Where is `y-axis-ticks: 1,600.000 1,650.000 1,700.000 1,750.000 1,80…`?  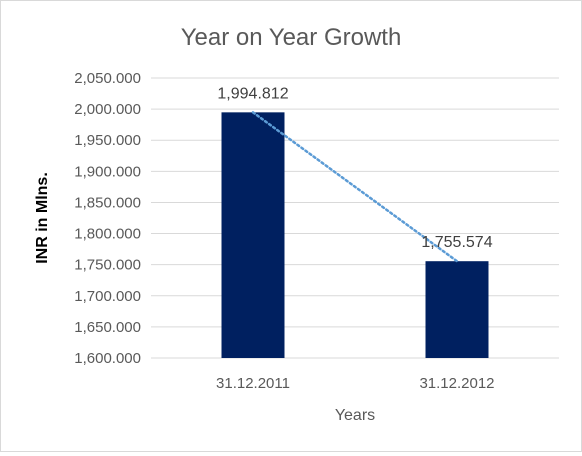 y-axis-ticks: 1,600.000 1,650.000 1,700.000 1,750.000 1,80… is located at coordinates (107, 218).